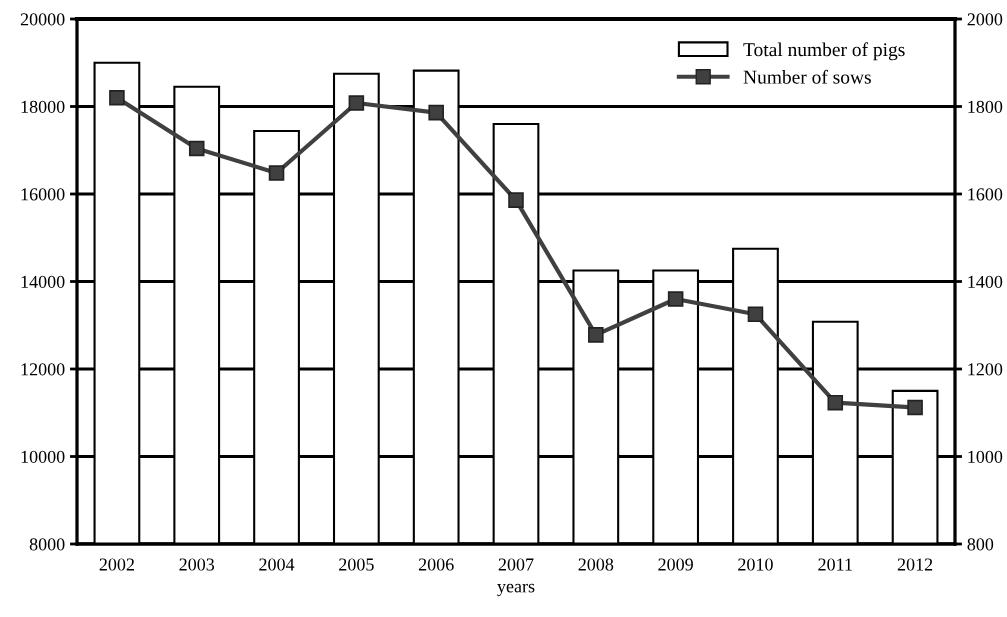  I want to click on legend-label: Number of sows, so click(807, 76).